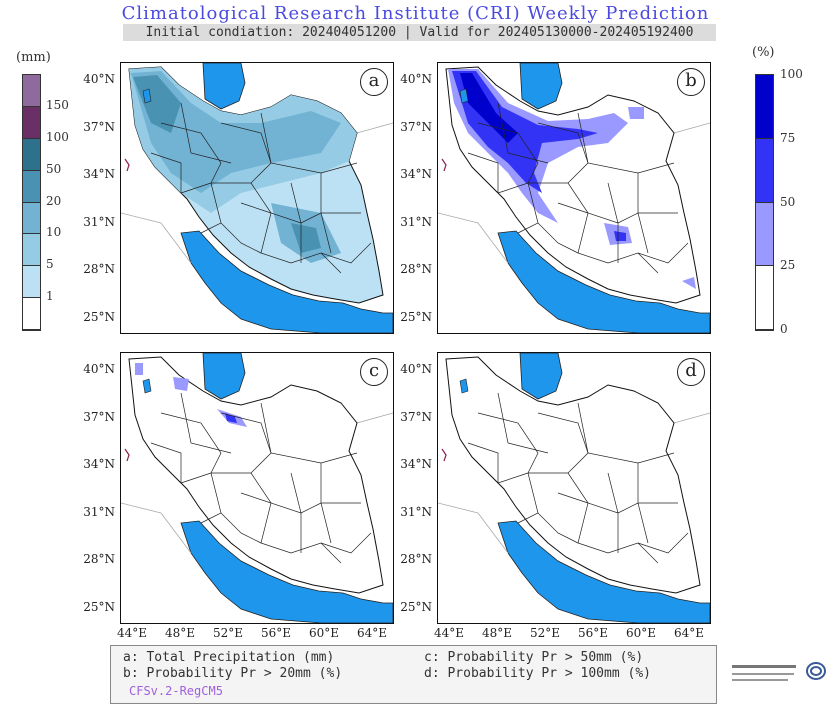 The image size is (831, 704). What do you see at coordinates (372, 633) in the screenshot?
I see `lon-label: 64°E` at bounding box center [372, 633].